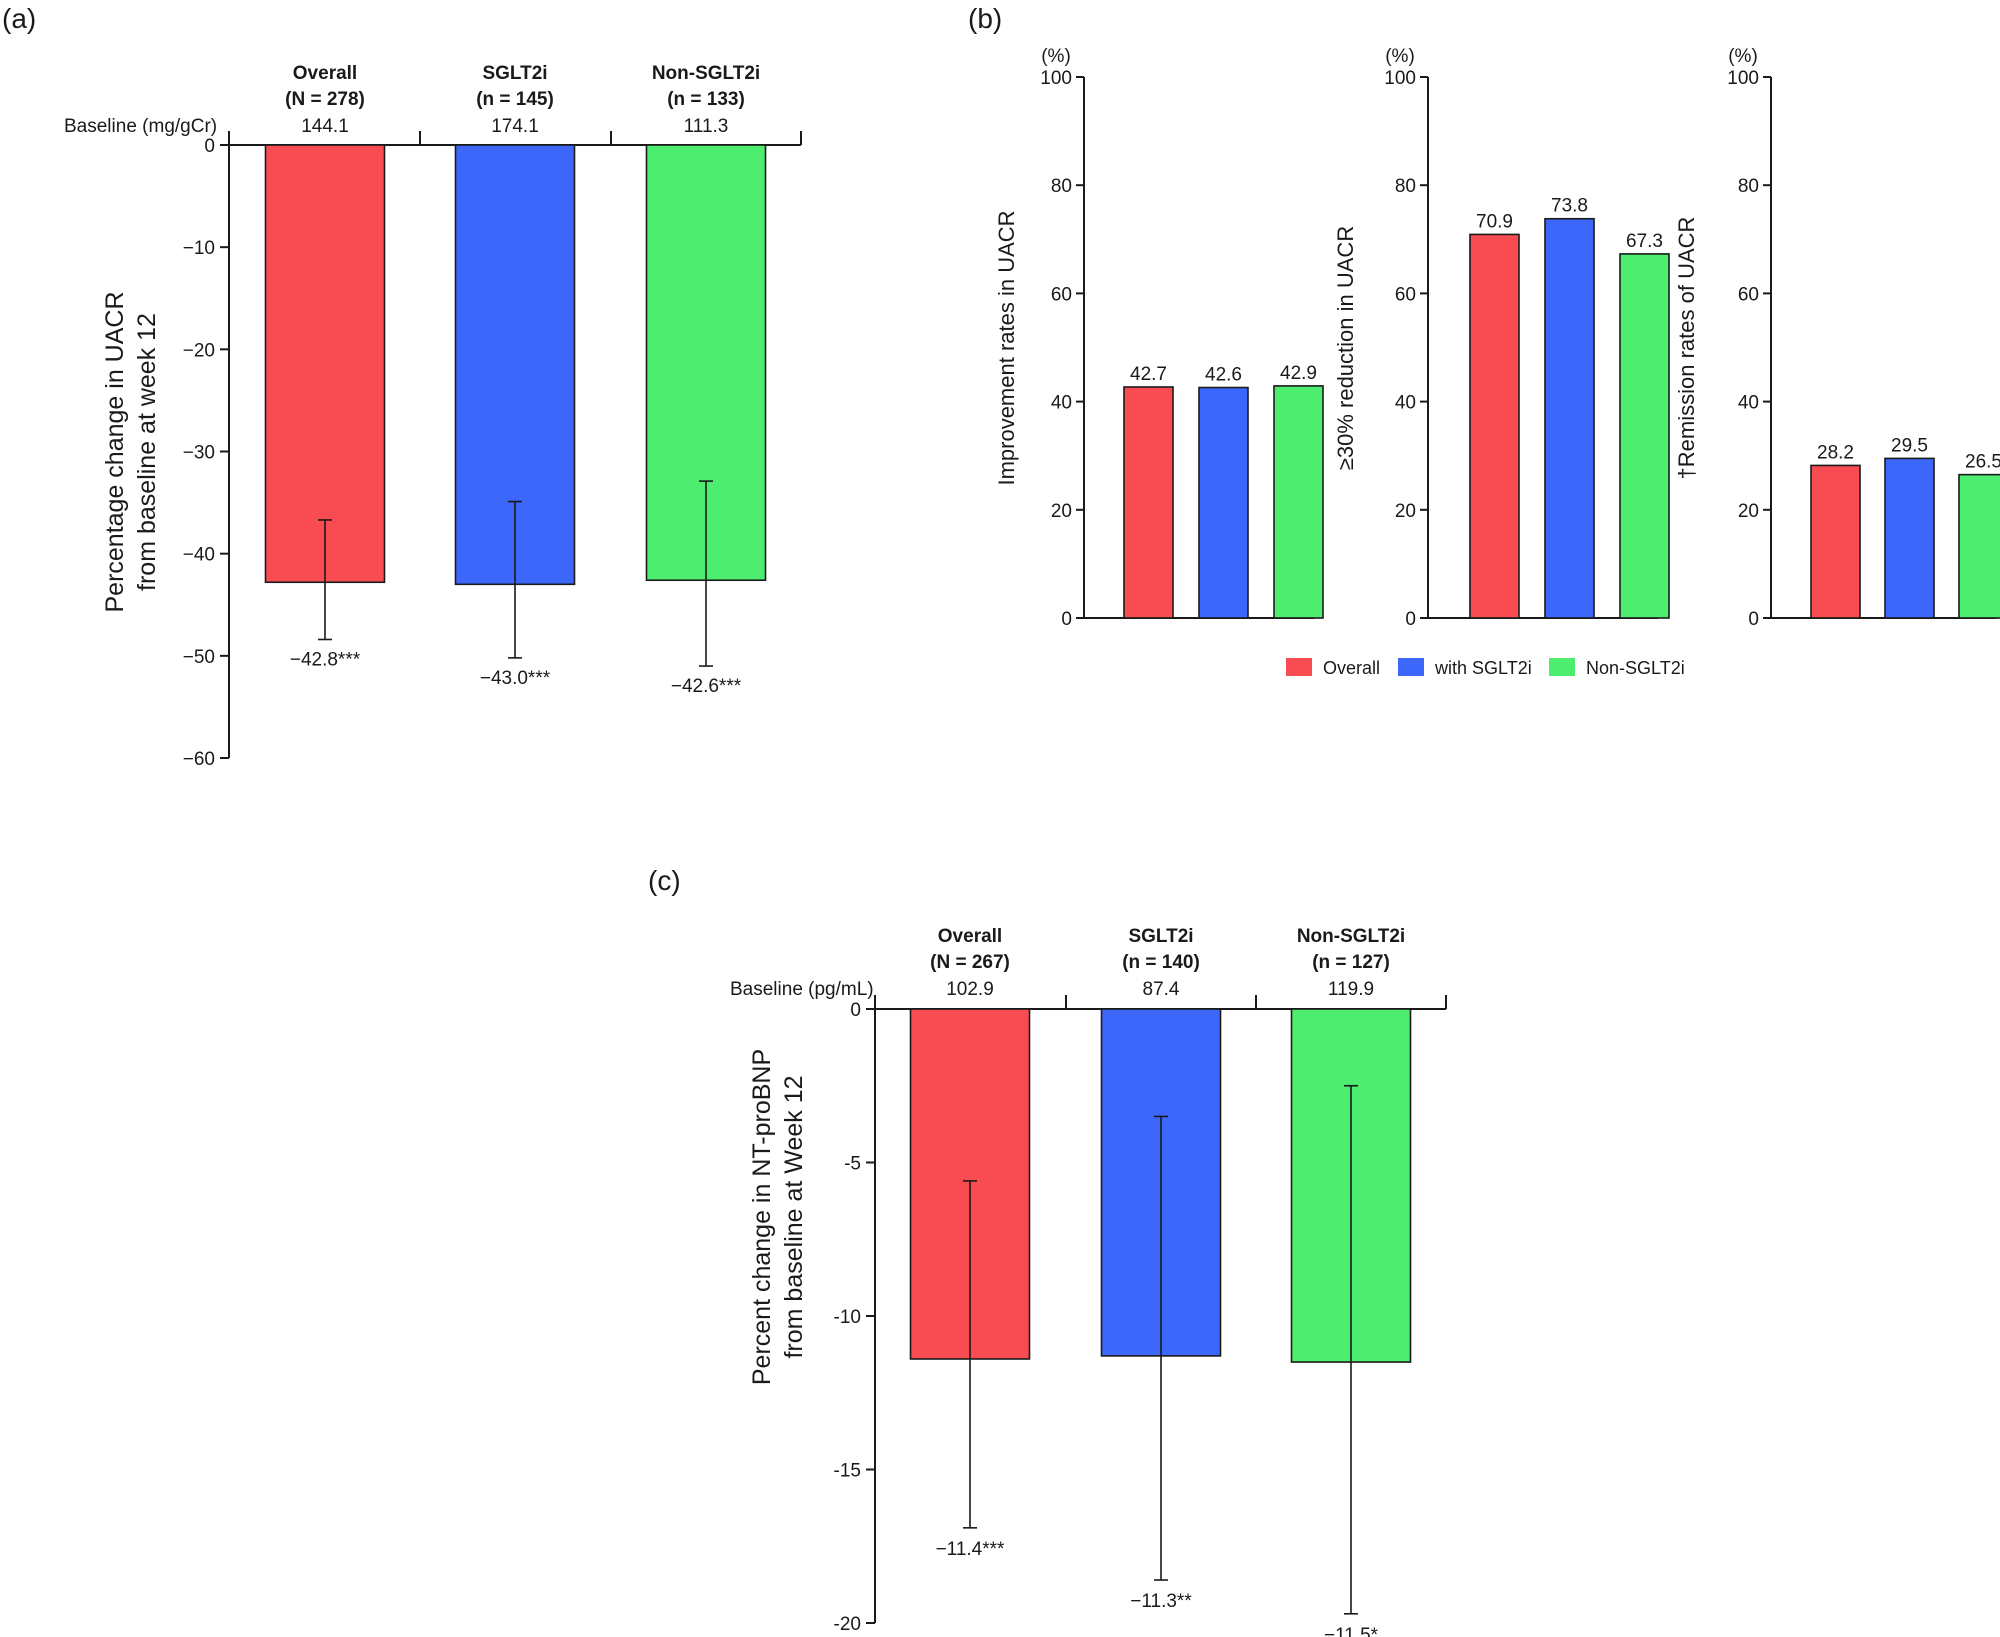 The height and width of the screenshot is (1637, 2000). Describe the element at coordinates (762, 1217) in the screenshot. I see `panel-c-ylabel-line1: Percent change in NT-proBNP` at that location.